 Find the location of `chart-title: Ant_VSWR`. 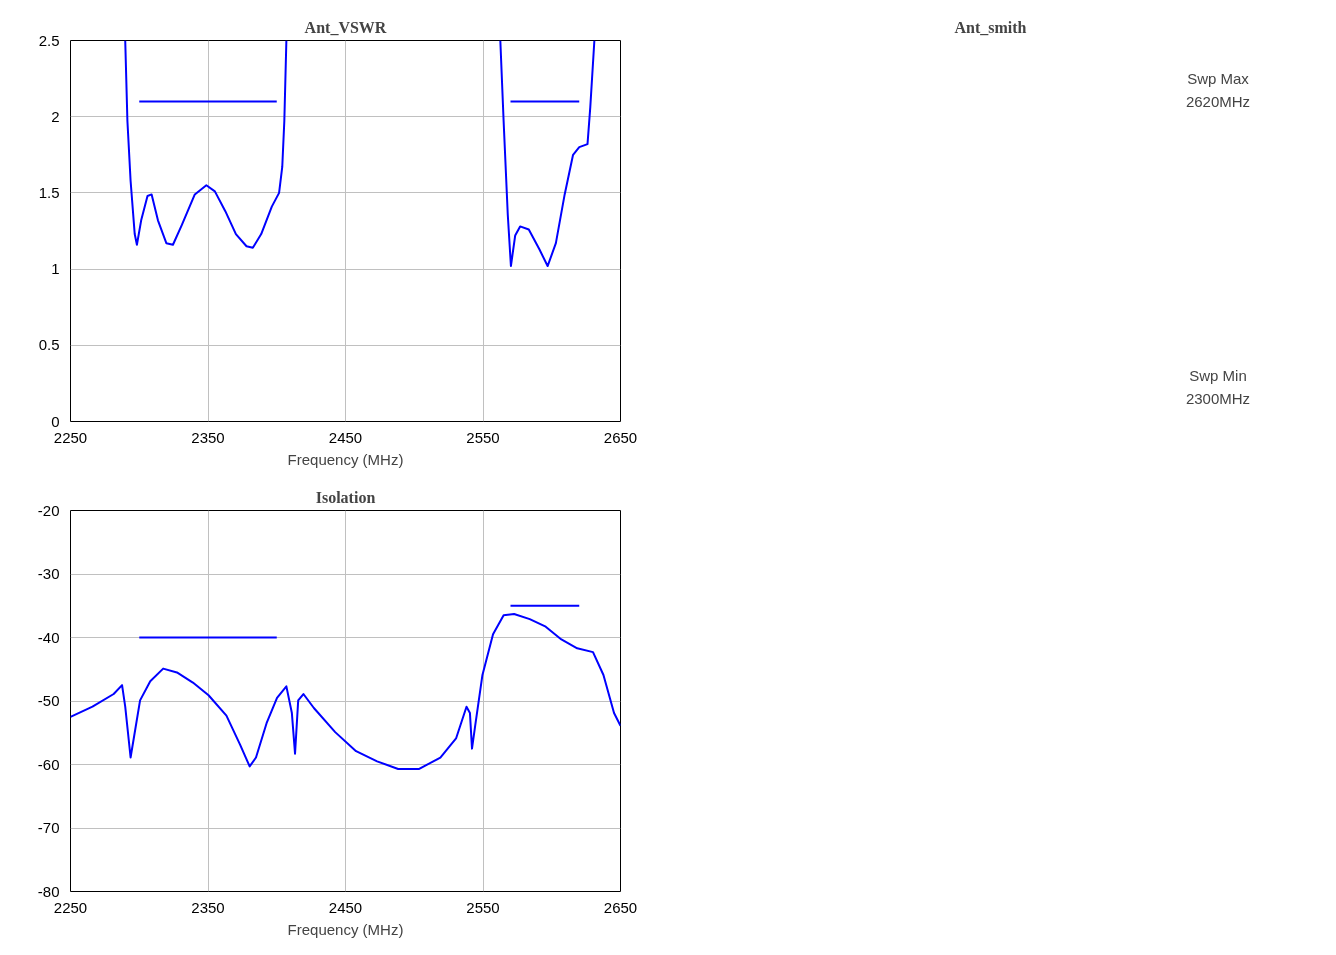

chart-title: Ant_VSWR is located at coordinates (345, 27).